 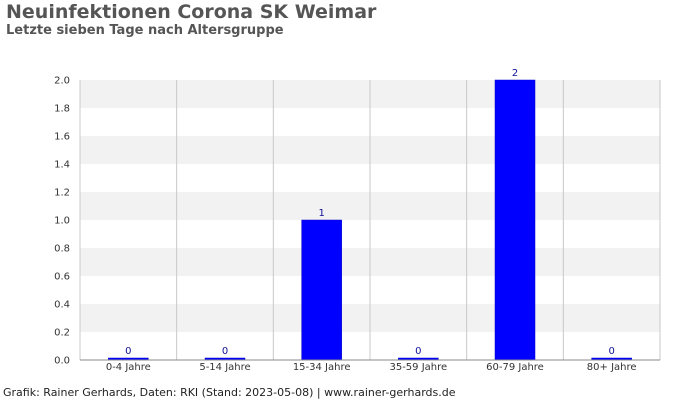 What do you see at coordinates (321, 213) in the screenshot?
I see `data-label: 1` at bounding box center [321, 213].